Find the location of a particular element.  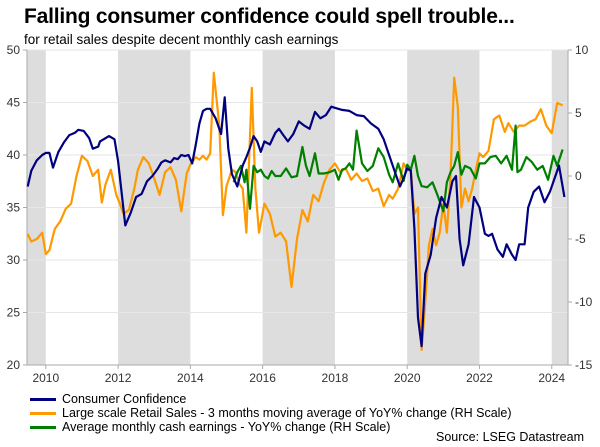

x-tick-label-2018: 2018 is located at coordinates (335, 378).